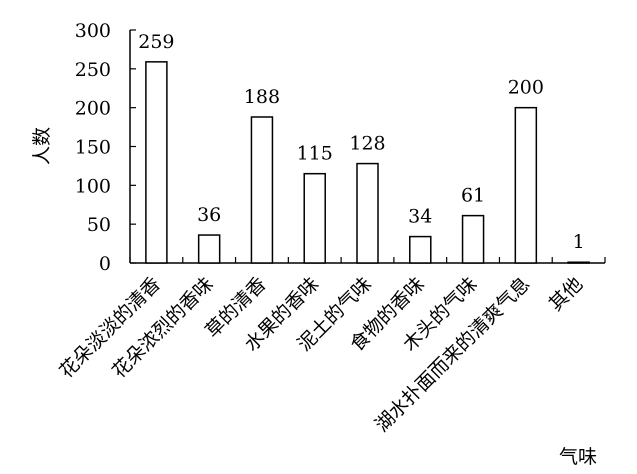 The image size is (637, 474). I want to click on y-tick-label: 50, so click(99, 225).